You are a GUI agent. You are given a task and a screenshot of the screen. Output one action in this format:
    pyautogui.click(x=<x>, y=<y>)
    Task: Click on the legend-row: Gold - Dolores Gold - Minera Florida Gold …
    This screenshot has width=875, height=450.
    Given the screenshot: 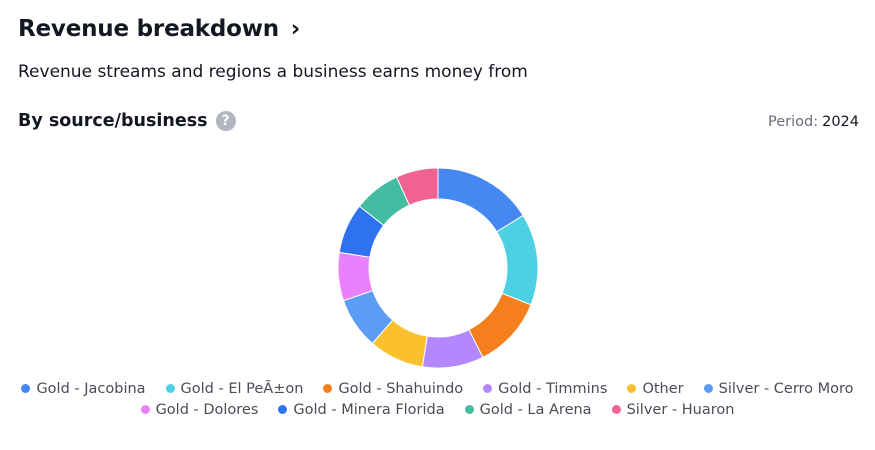 What is the action you would take?
    pyautogui.click(x=437, y=409)
    